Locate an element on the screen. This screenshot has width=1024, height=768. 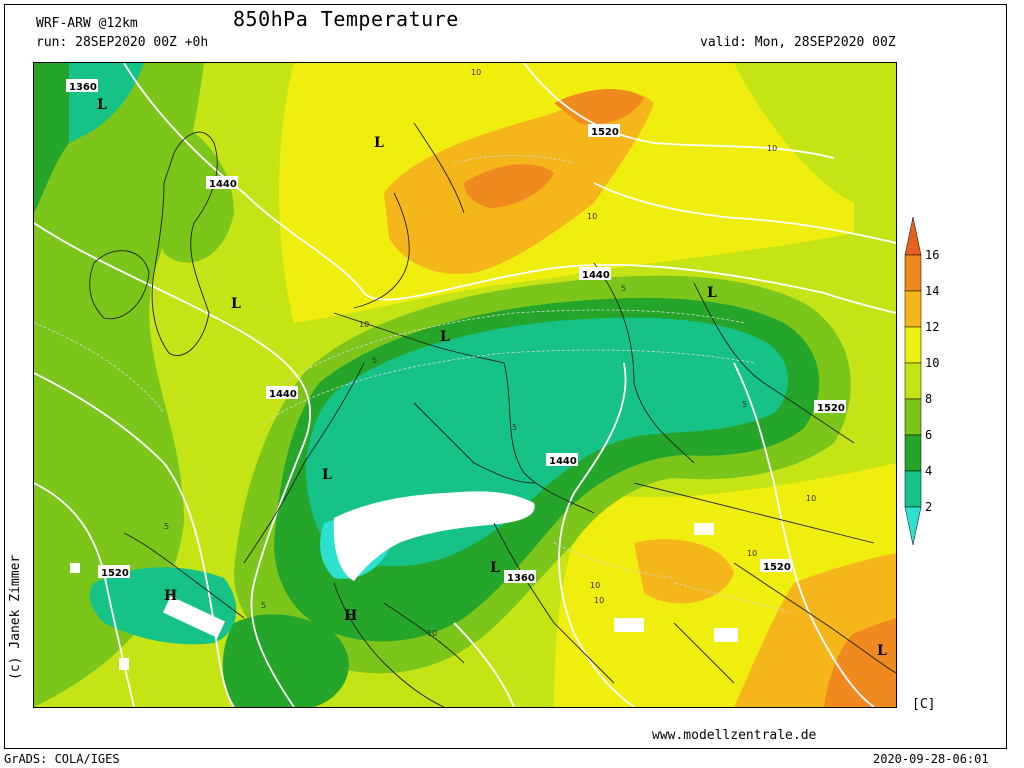
legend-svg: 16 14 12 10 8 6 4 2 is located at coordinates (921, 381).